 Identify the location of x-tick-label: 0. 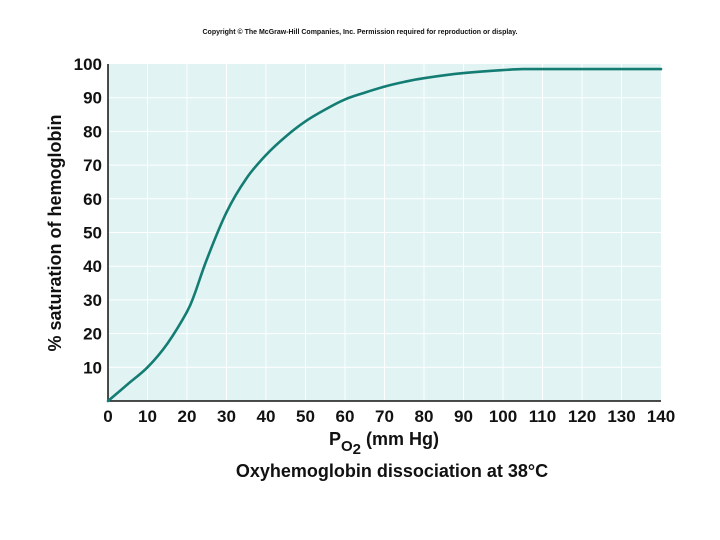
(107, 416).